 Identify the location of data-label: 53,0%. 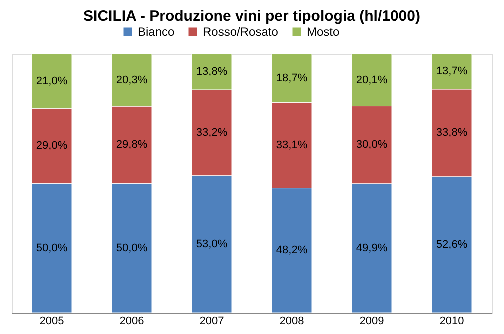
(212, 244).